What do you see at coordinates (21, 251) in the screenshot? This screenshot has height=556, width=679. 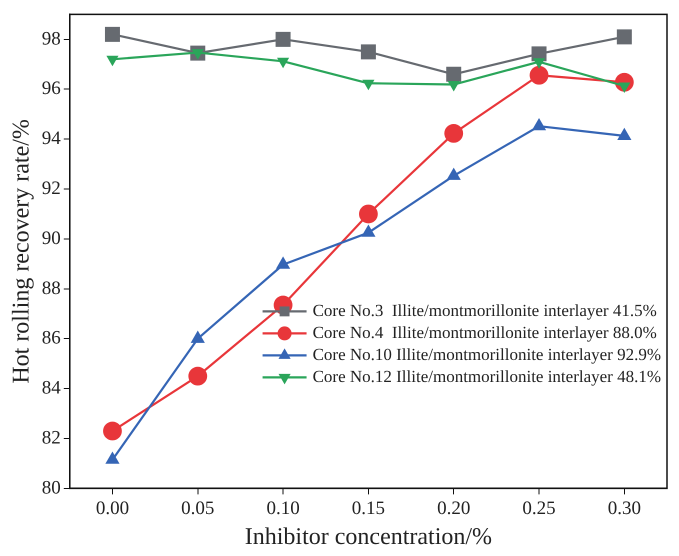 I see `y-axis-title: Hot rolling recovery rate/%` at bounding box center [21, 251].